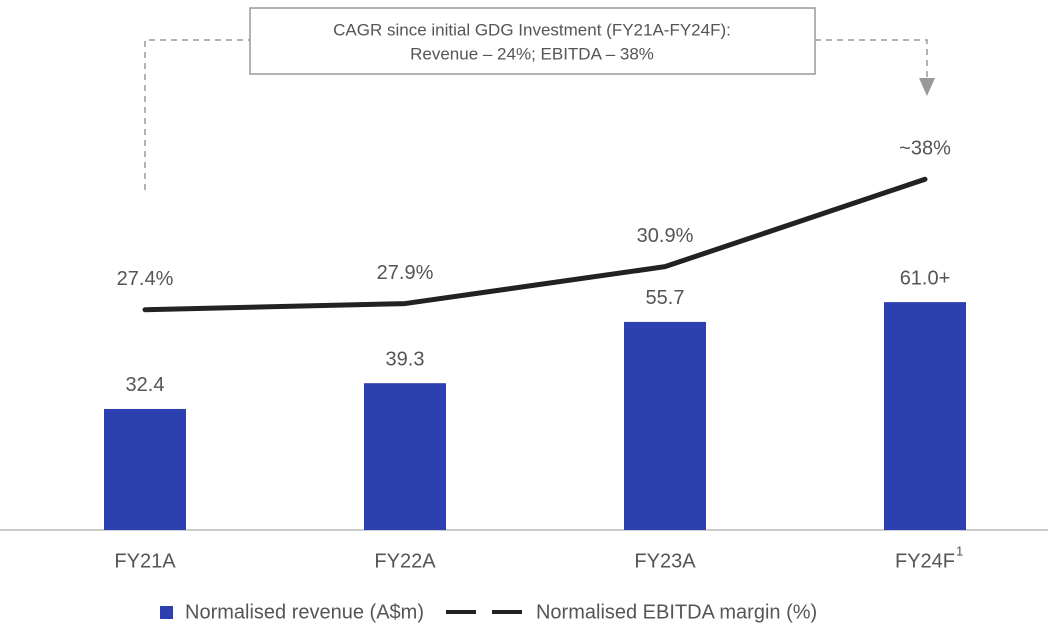 This screenshot has width=1048, height=630. Describe the element at coordinates (925, 278) in the screenshot. I see `bar-value-label: 61.0+` at that location.